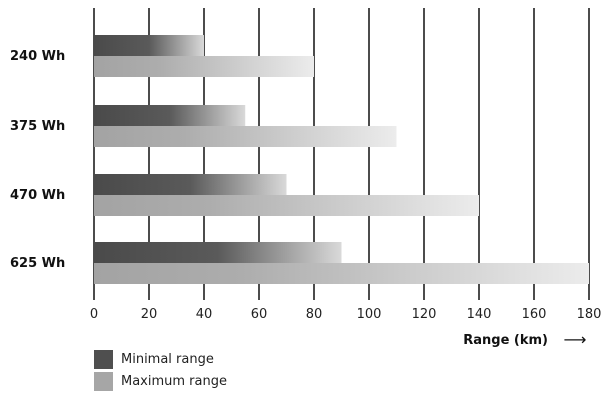 The height and width of the screenshot is (395, 601). What do you see at coordinates (103, 381) in the screenshot?
I see `legend-swatch-maximum` at bounding box center [103, 381].